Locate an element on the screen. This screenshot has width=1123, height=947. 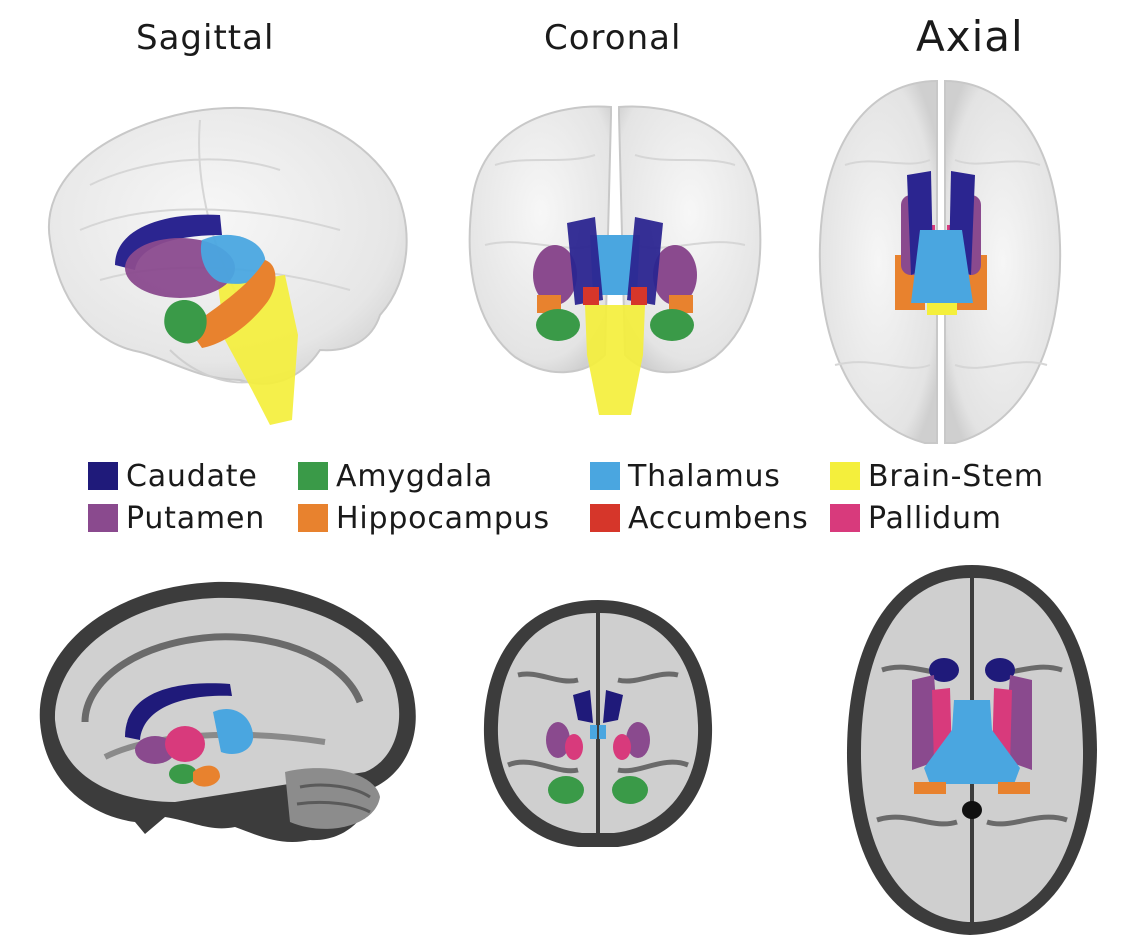
legend-swatch-putamen is located at coordinates (103, 518).